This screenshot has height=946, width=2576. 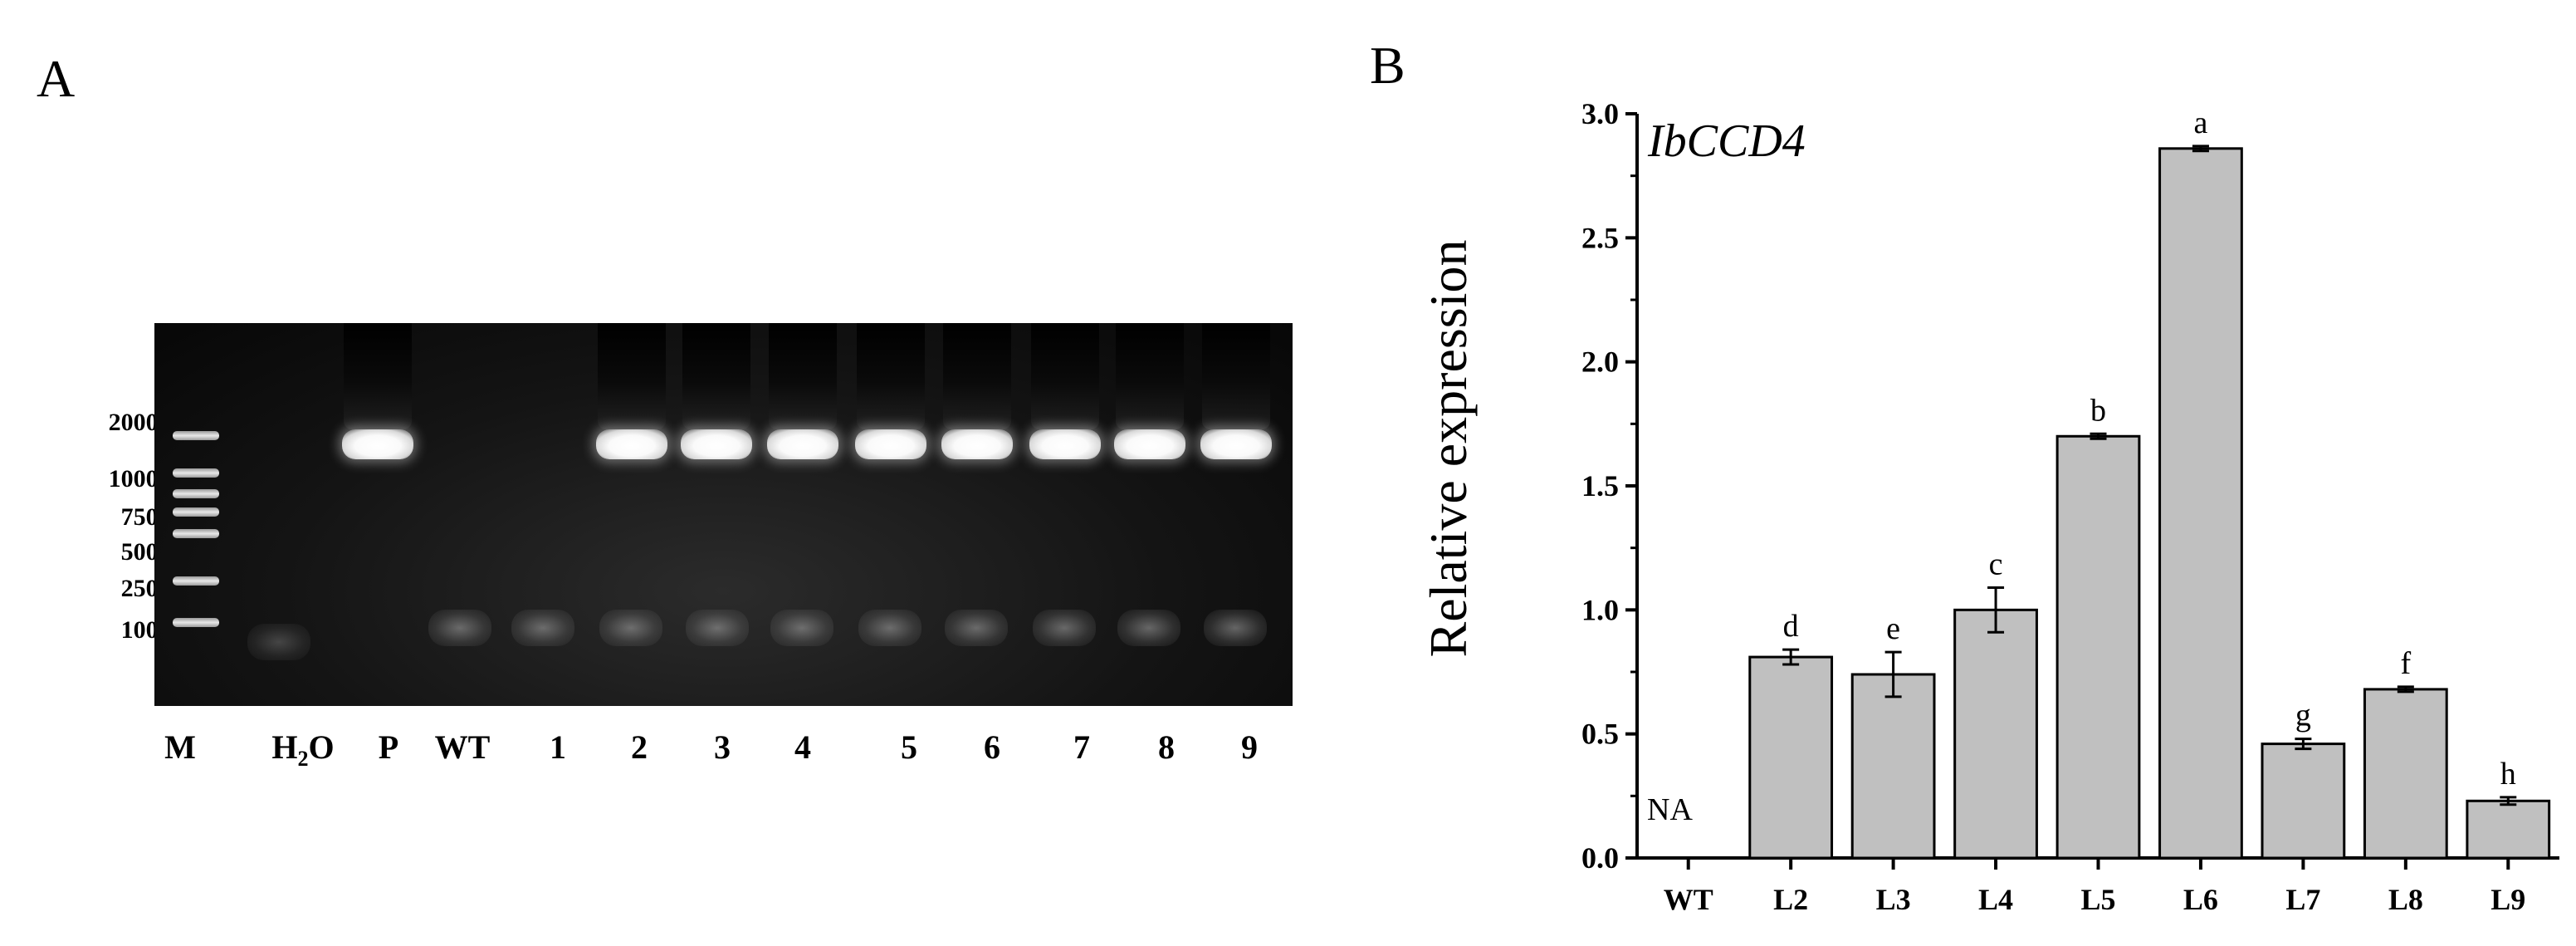 I want to click on y-tick-label: 2.0, so click(x=1600, y=362).